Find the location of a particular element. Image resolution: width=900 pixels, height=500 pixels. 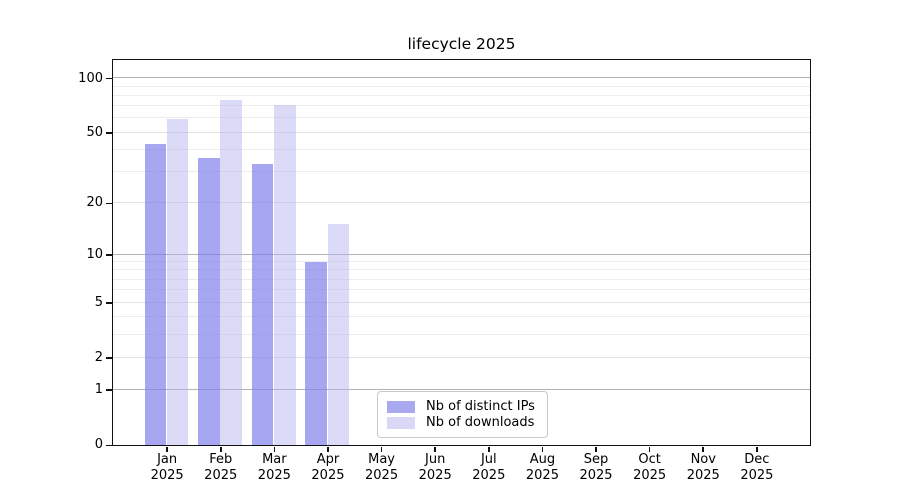

x-tick-label-nov: Nov 2025 is located at coordinates (703, 467).